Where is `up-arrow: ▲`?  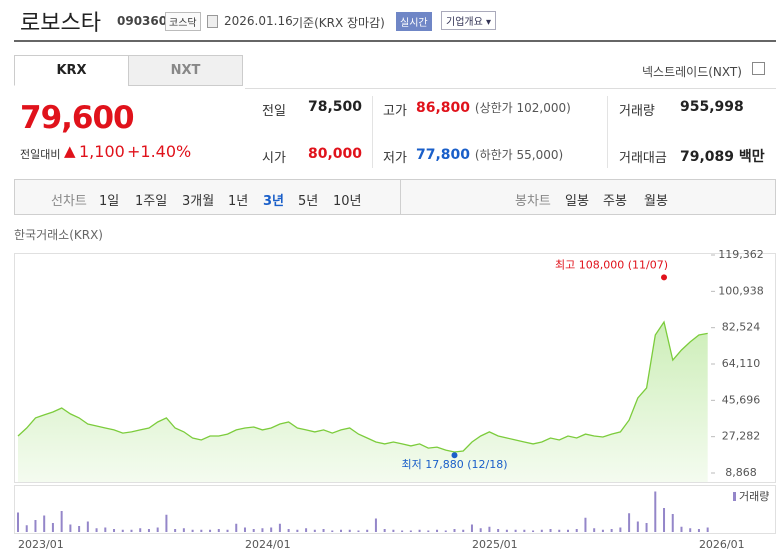
up-arrow: ▲ is located at coordinates (70, 151).